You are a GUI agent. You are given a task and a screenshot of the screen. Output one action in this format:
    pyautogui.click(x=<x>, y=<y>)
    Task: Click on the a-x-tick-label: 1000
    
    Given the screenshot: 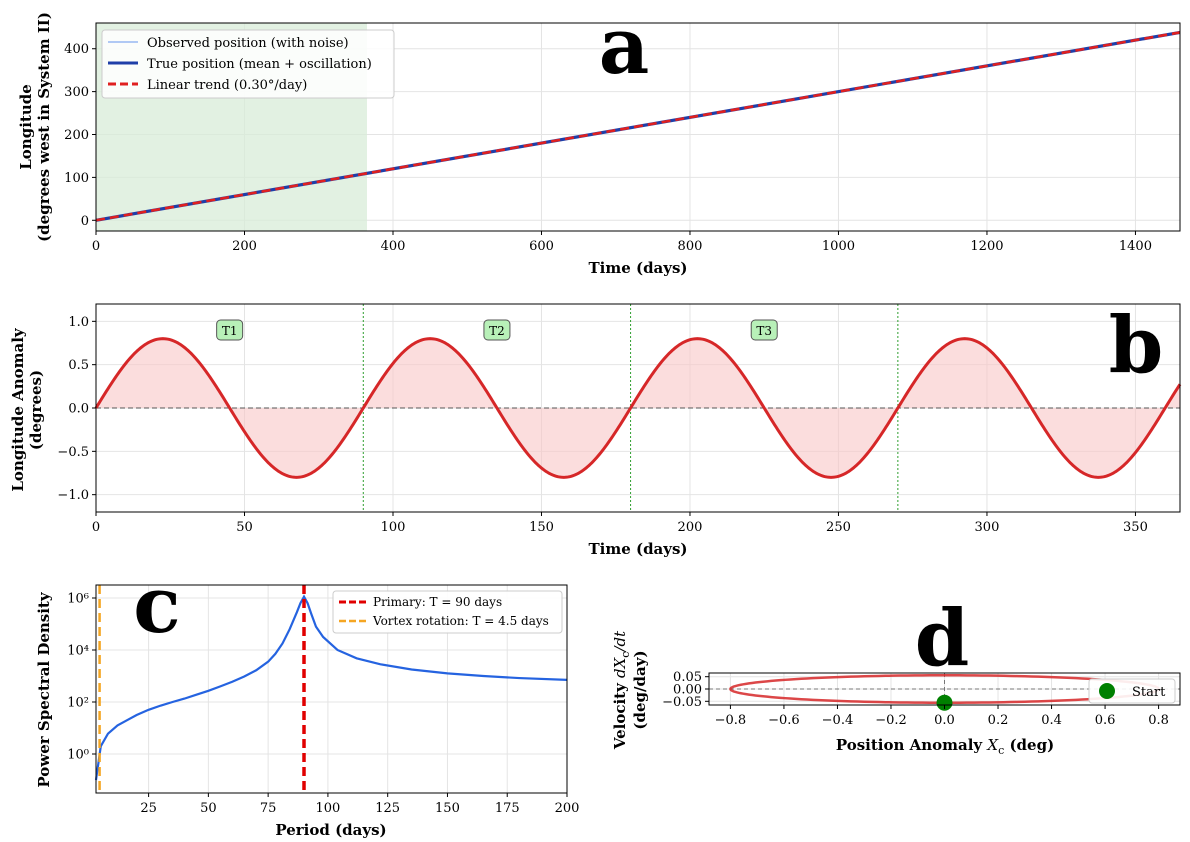 What is the action you would take?
    pyautogui.click(x=838, y=246)
    